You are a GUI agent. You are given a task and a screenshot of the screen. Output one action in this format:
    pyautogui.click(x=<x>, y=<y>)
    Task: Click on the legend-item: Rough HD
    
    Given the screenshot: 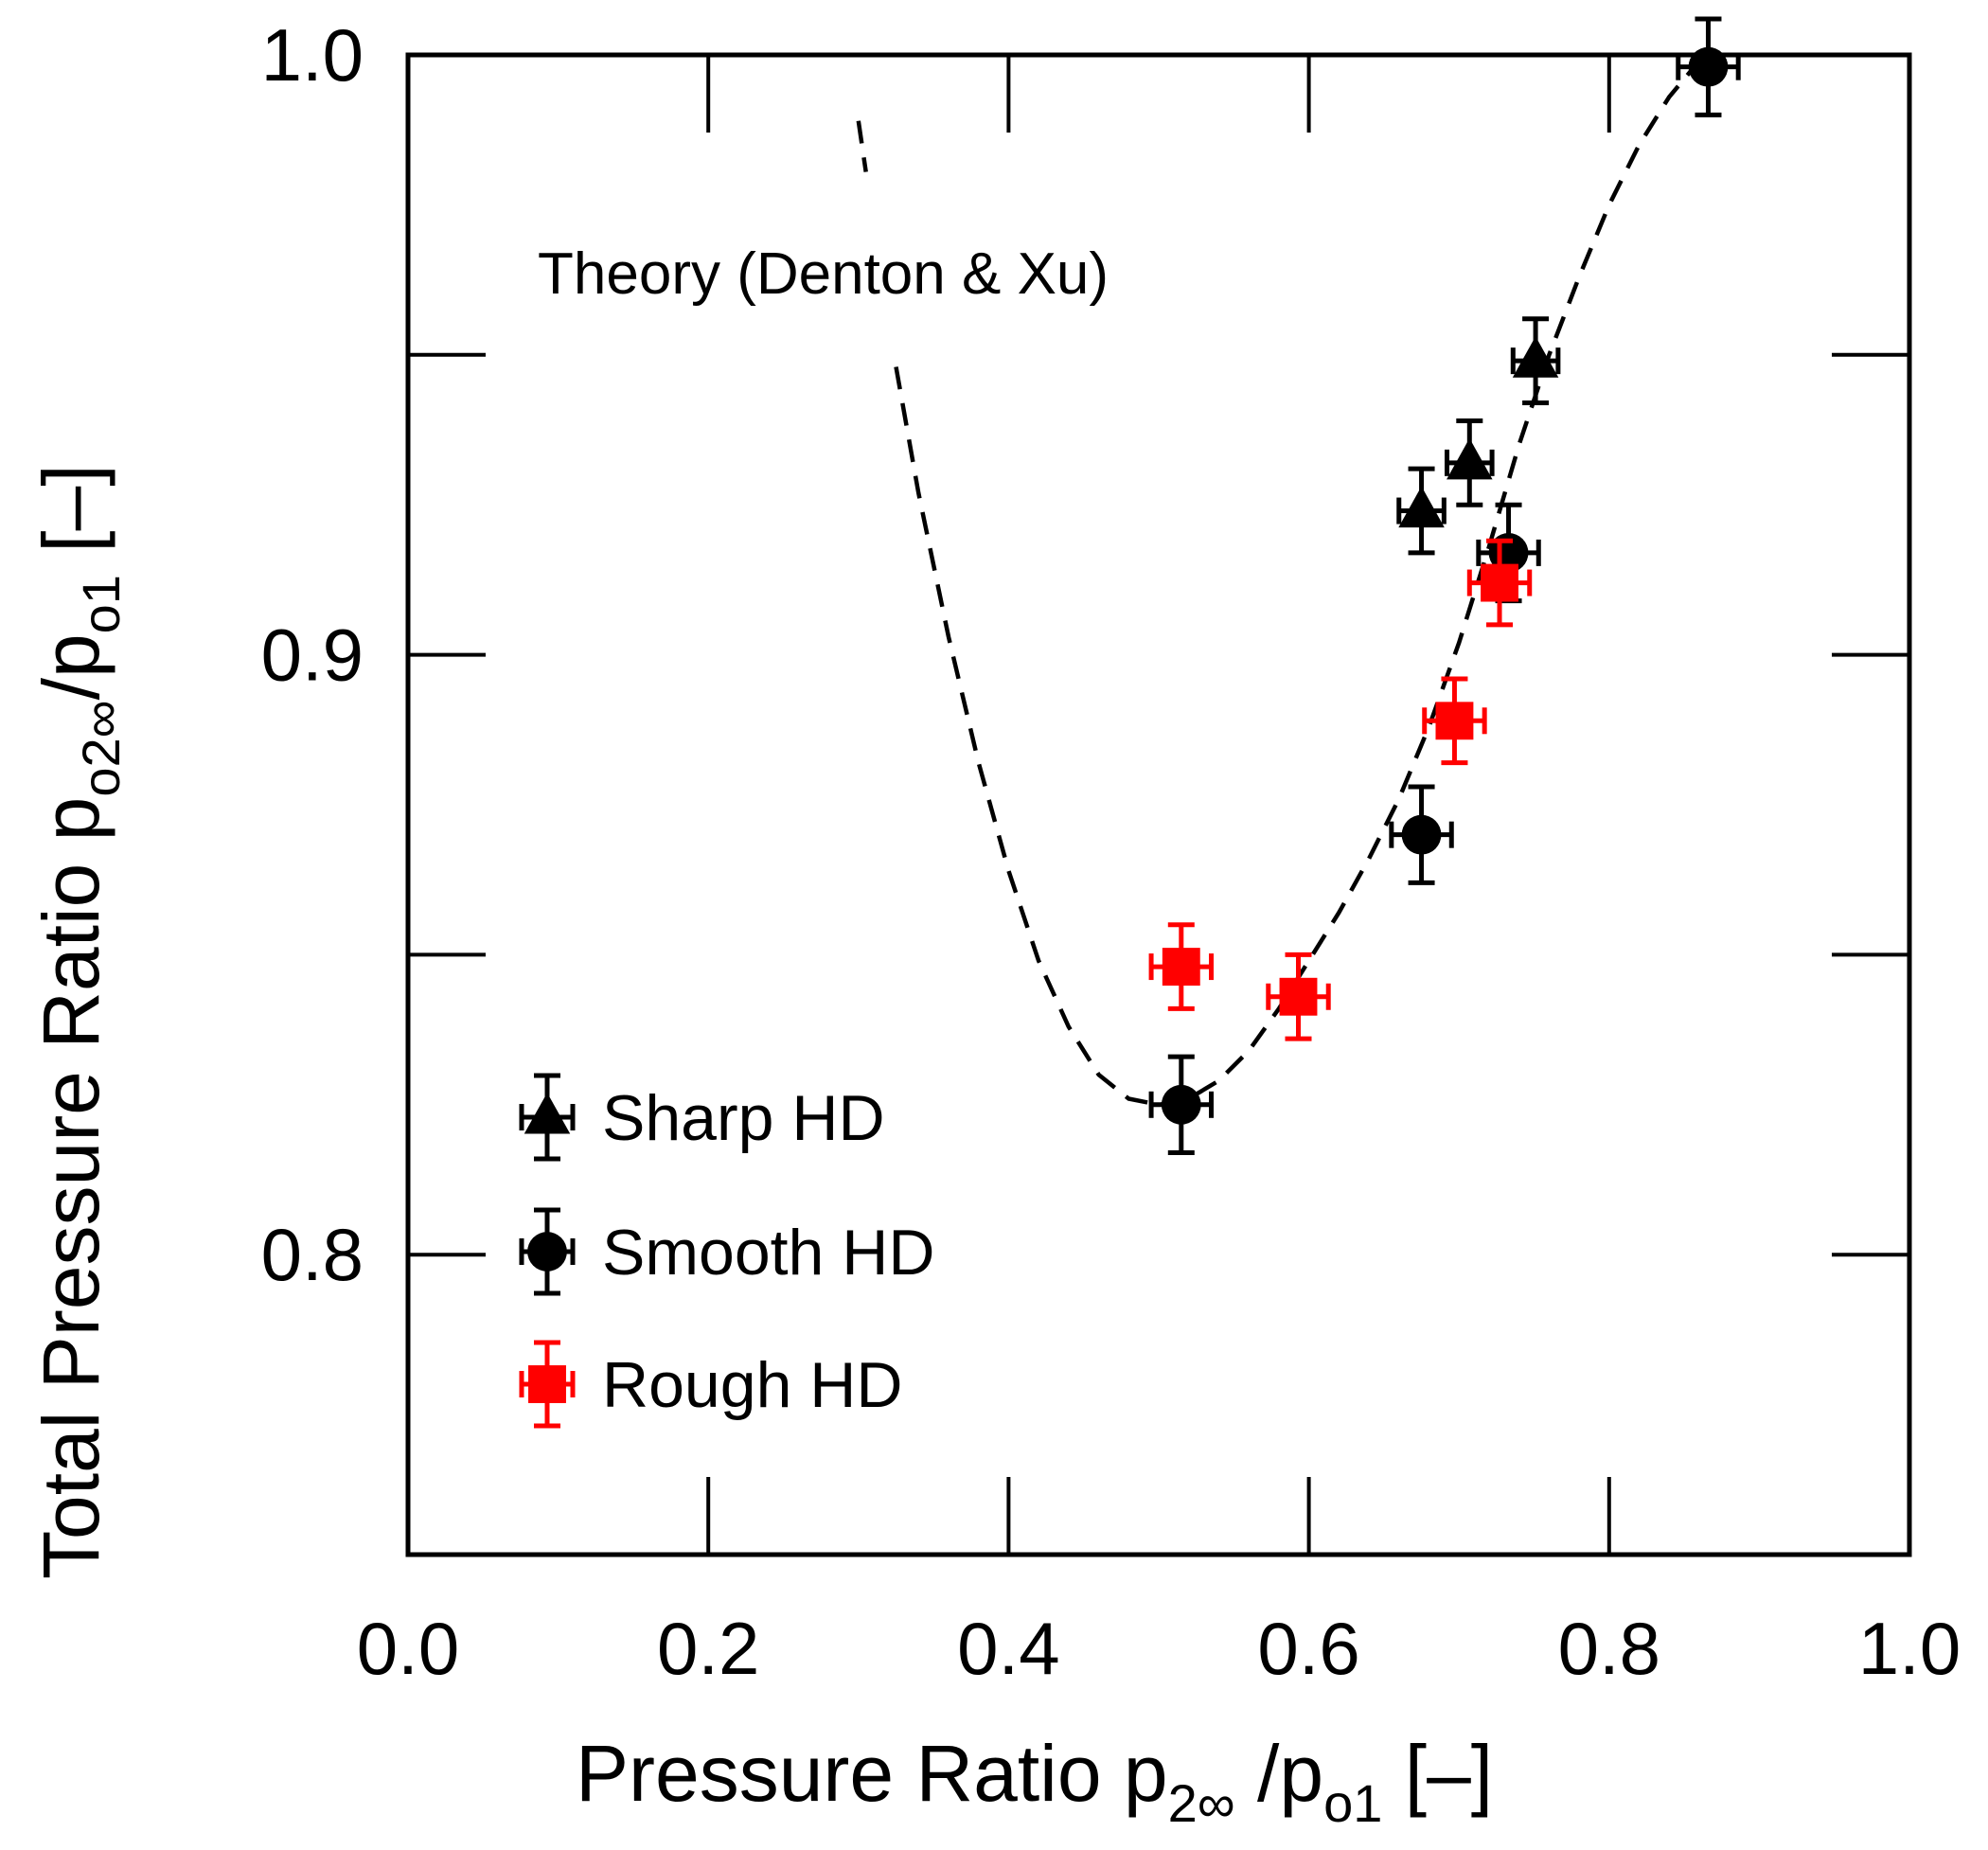 What is the action you would take?
    pyautogui.click(x=711, y=1384)
    